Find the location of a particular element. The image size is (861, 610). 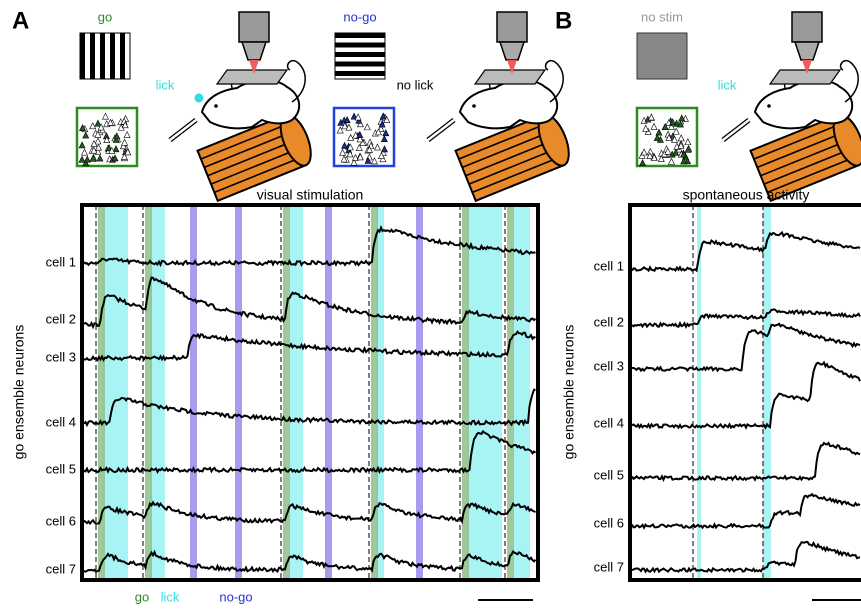

cell-label: cell 2 is located at coordinates (61, 318).